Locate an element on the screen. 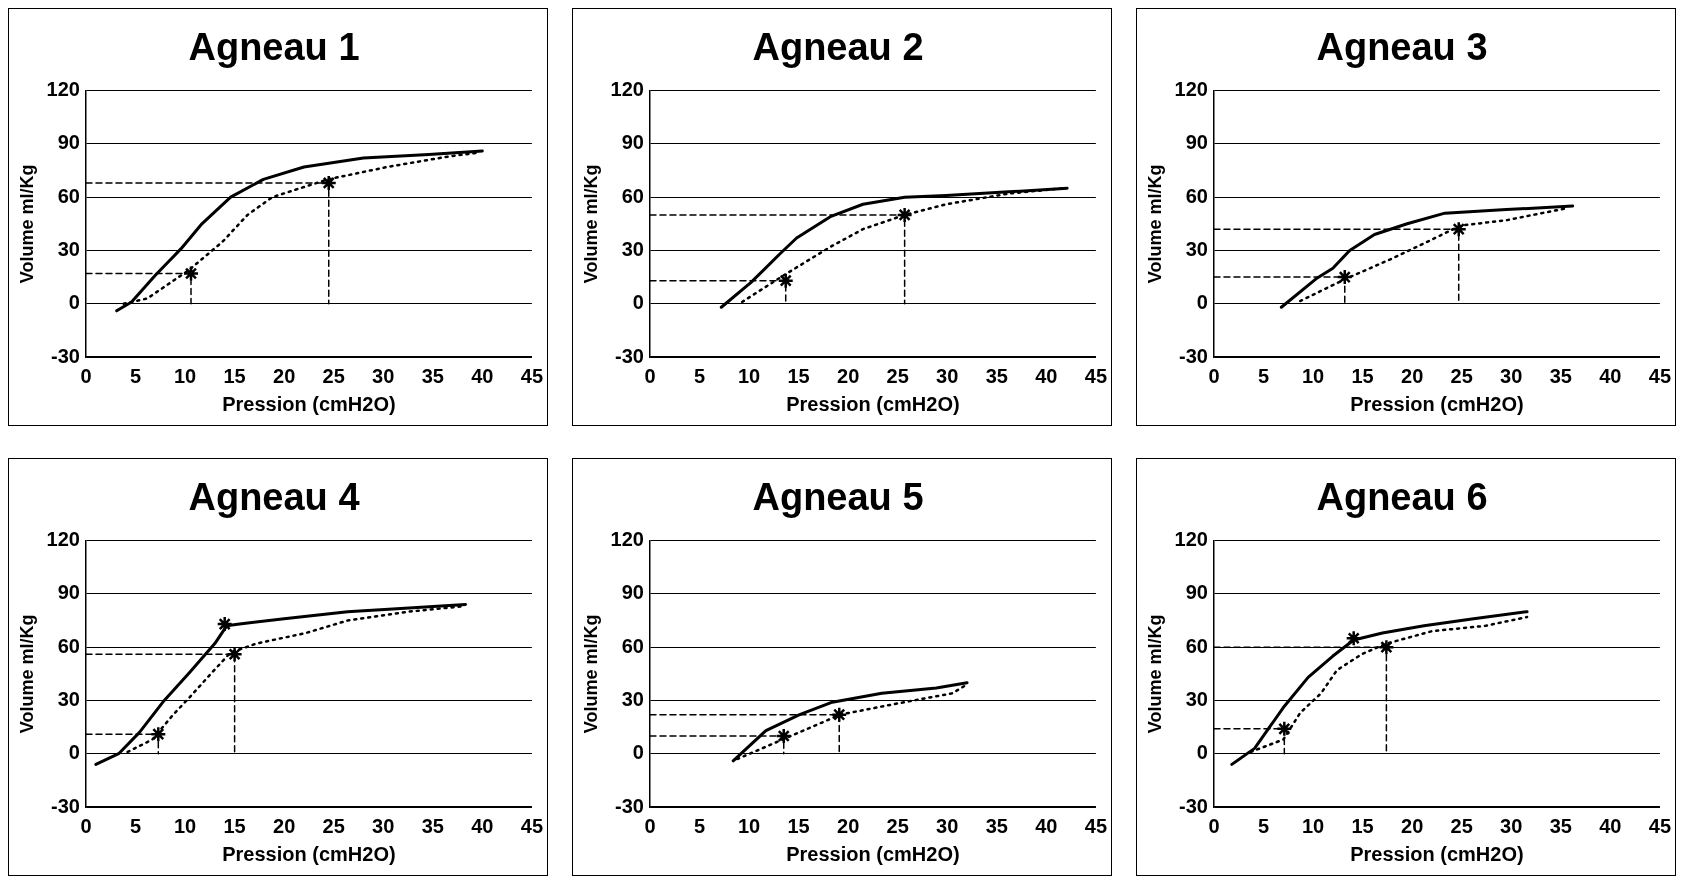 The image size is (1694, 891). chart-title: Agneau 4 is located at coordinates (274, 497).